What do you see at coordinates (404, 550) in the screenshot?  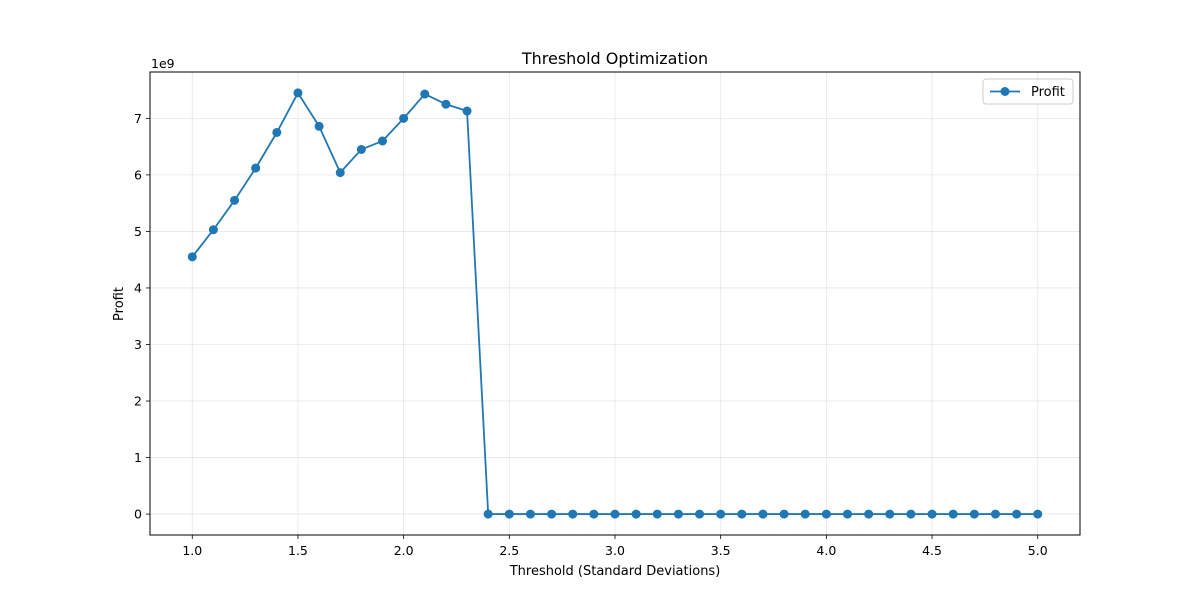 I see `x-tick-label: 2.0` at bounding box center [404, 550].